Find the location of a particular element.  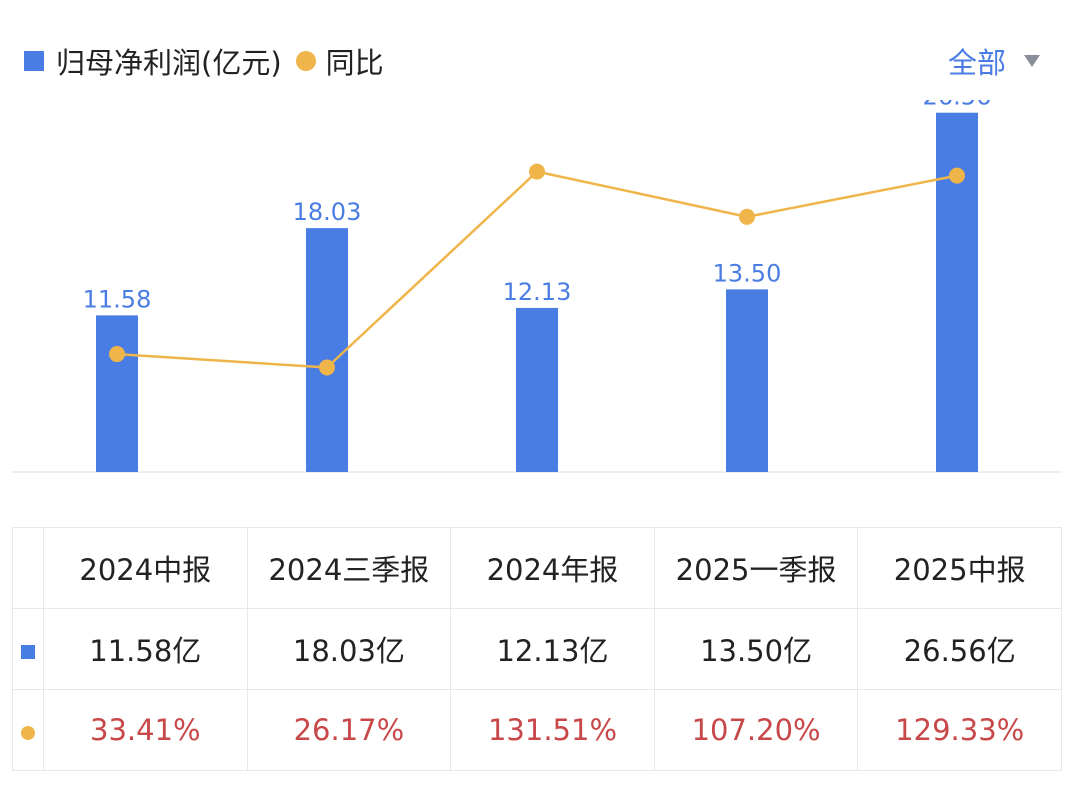

dot-circle-icon is located at coordinates (28, 733).